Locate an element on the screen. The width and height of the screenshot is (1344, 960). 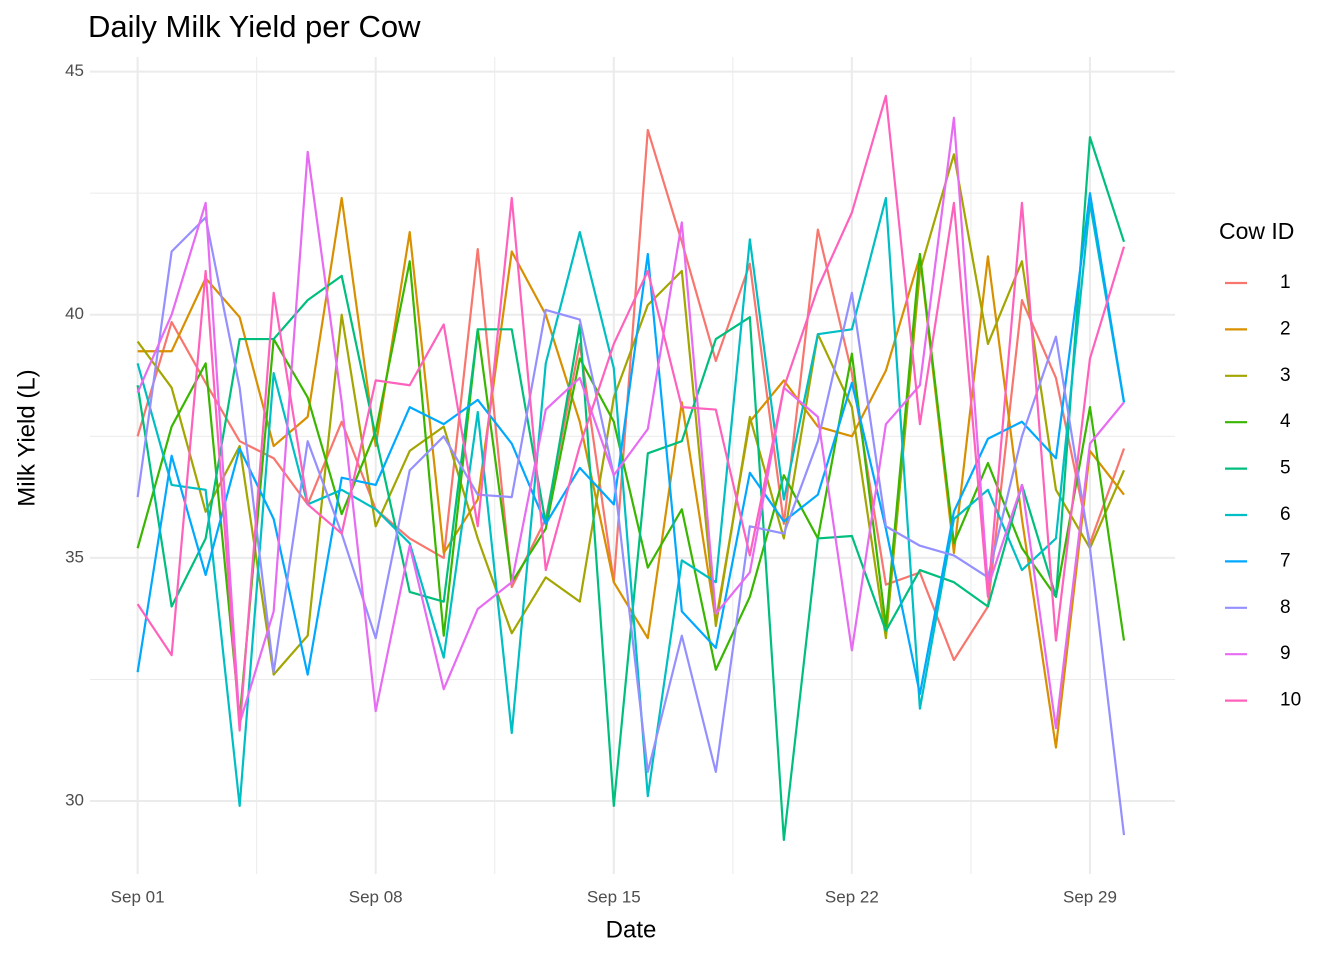
y-tick-label: 45 is located at coordinates (74, 70).